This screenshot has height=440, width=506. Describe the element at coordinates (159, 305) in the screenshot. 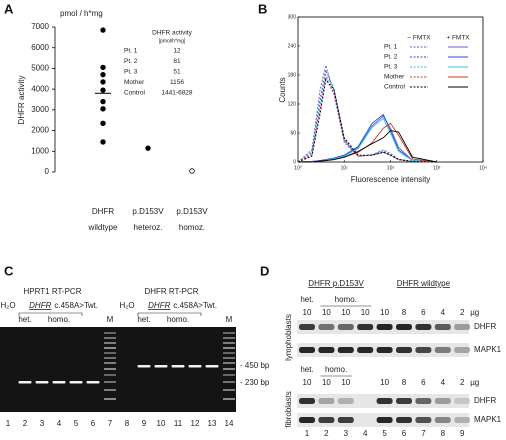

I see `gene-name: DHFR` at that location.